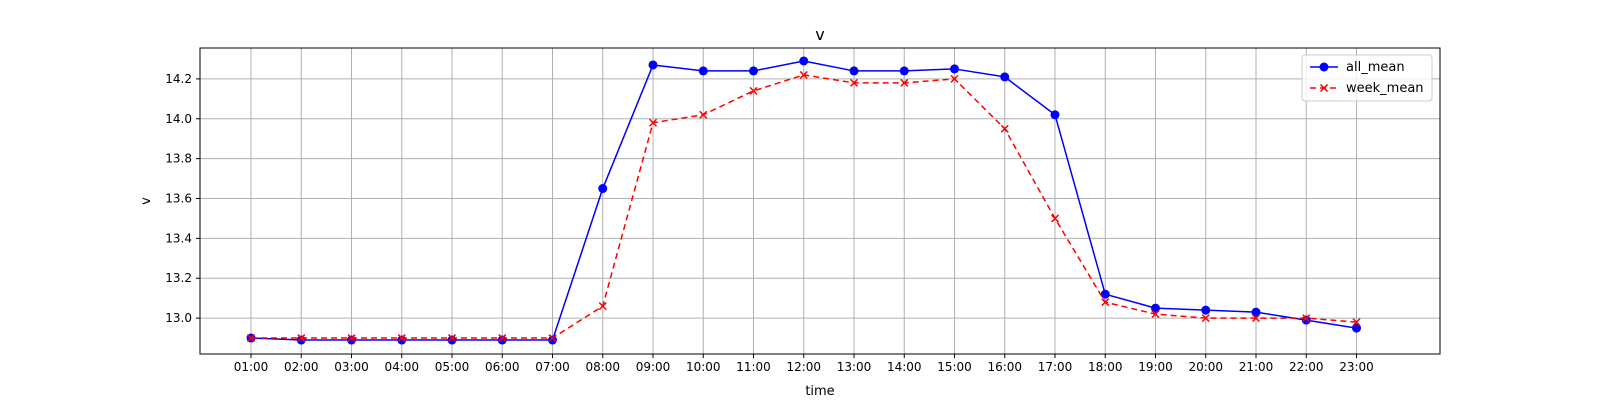 This screenshot has height=400, width=1600. Describe the element at coordinates (1375, 67) in the screenshot. I see `legend-label-all-mean: all_mean` at that location.